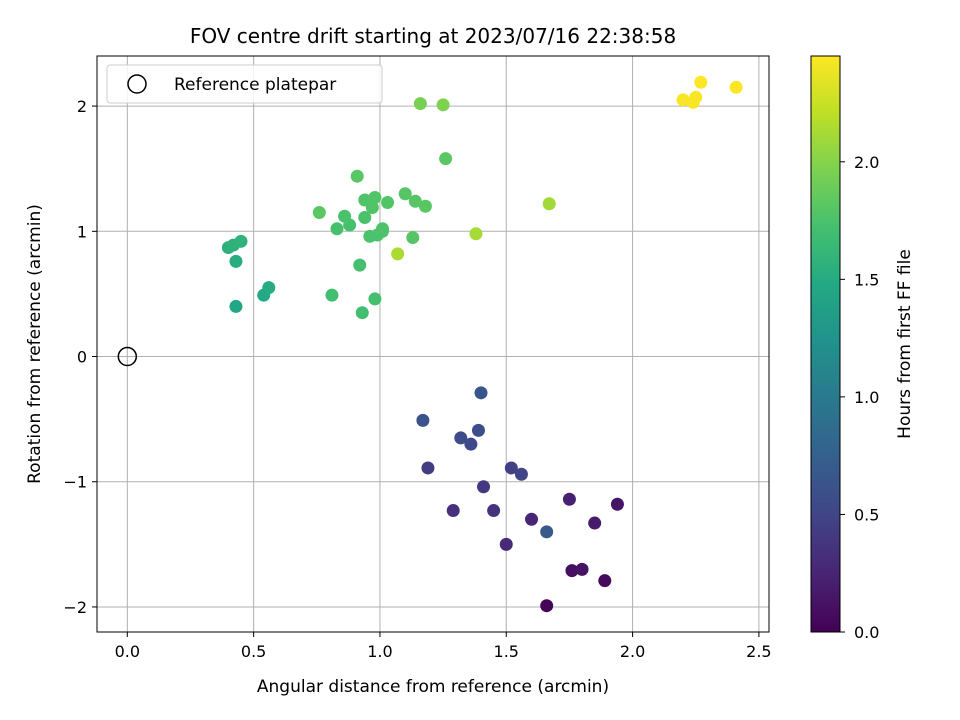 The height and width of the screenshot is (720, 960). Describe the element at coordinates (866, 514) in the screenshot. I see `colorbar-tick-label: 0.5` at that location.